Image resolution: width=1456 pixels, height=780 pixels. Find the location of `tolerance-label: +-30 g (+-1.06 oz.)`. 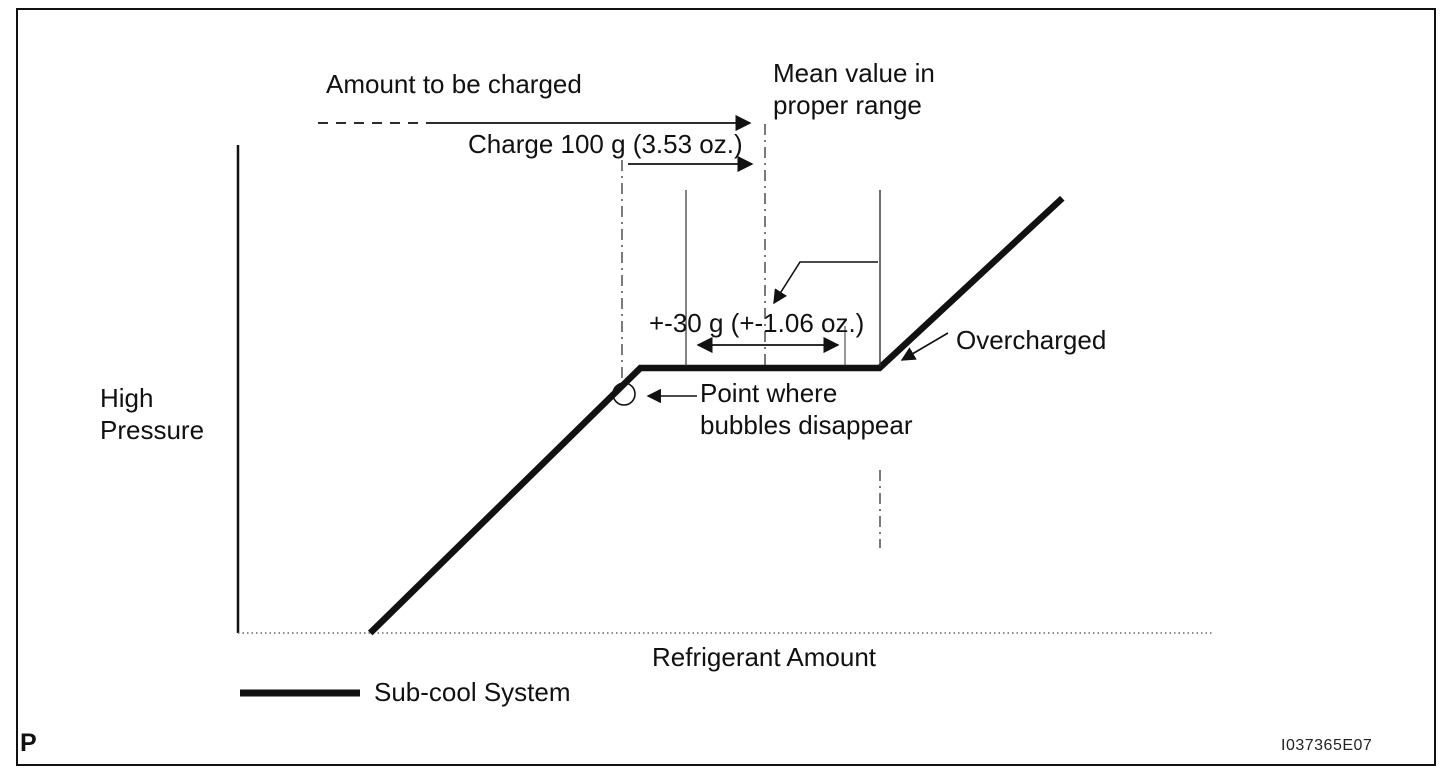

tolerance-label: +-30 g (+-1.06 oz.) is located at coordinates (757, 323).